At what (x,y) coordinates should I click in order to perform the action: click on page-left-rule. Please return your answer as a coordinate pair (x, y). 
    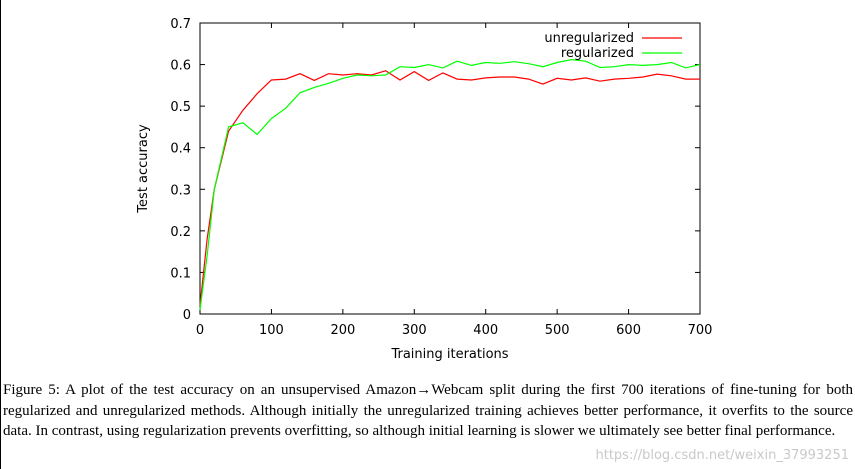
    Looking at the image, I should click on (0, 234).